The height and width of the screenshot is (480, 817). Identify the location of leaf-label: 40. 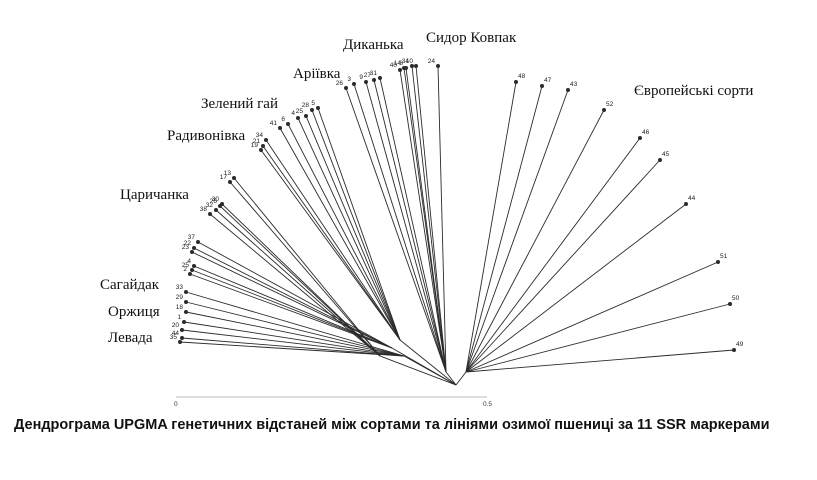
(394, 65).